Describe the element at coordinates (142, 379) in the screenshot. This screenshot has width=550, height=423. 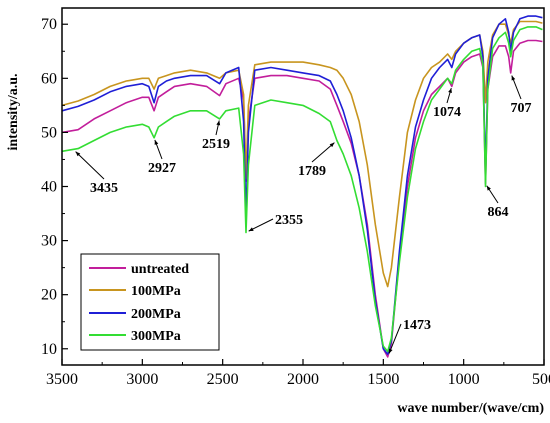
I see `x-tick-label: 3000` at that location.